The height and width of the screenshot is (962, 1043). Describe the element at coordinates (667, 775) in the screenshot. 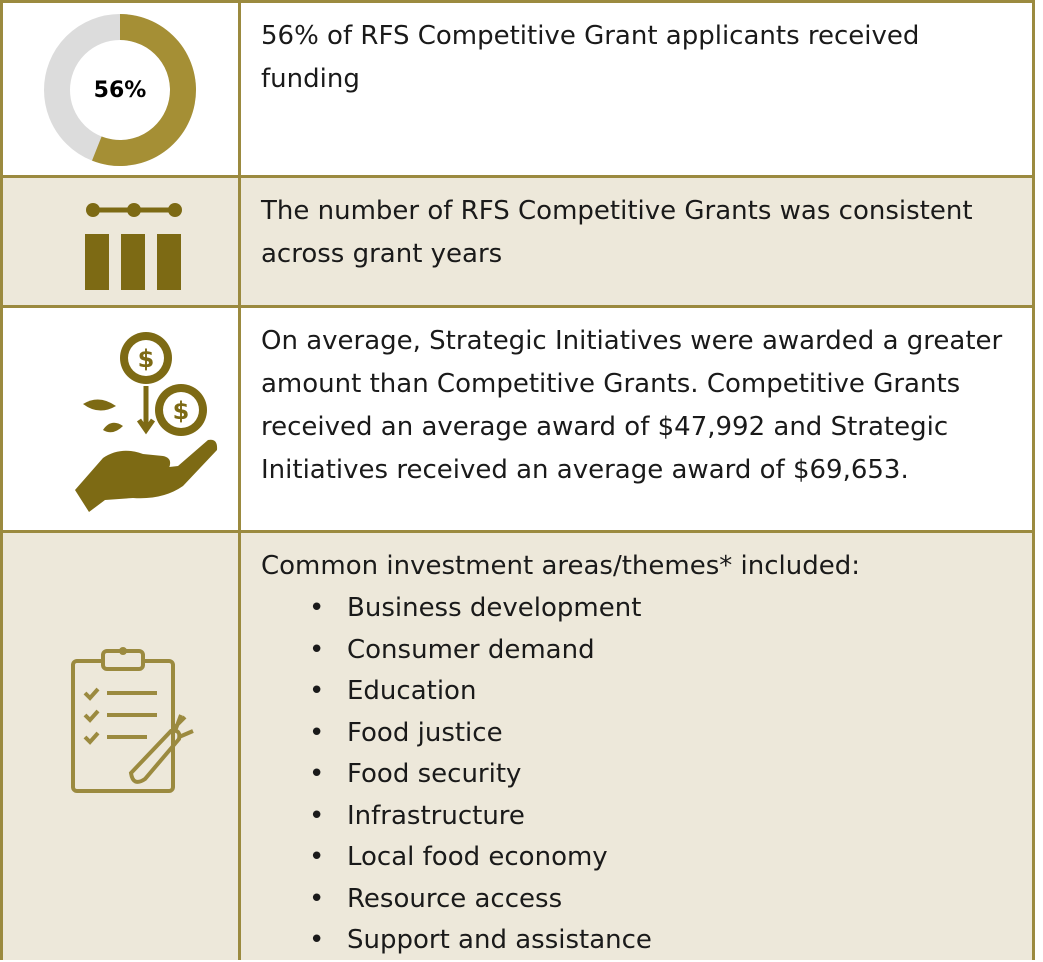

I see `list-item: Food security` at that location.